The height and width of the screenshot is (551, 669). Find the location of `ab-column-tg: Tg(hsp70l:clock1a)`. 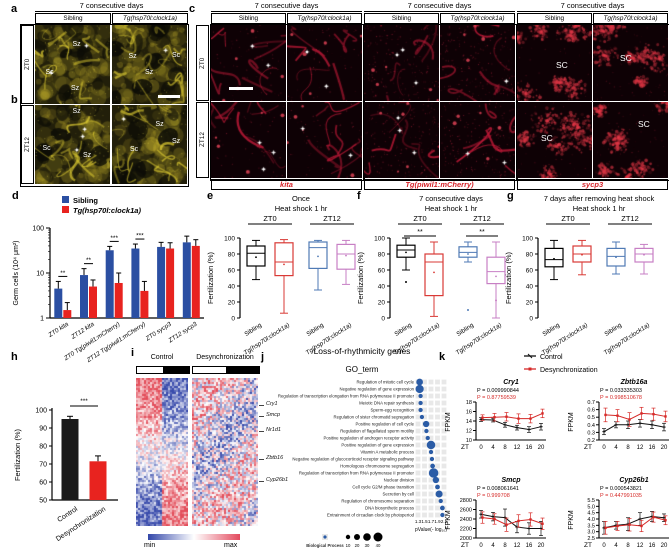

ab-column-tg: Tg(hsp70l:clock1a) is located at coordinates (150, 18).